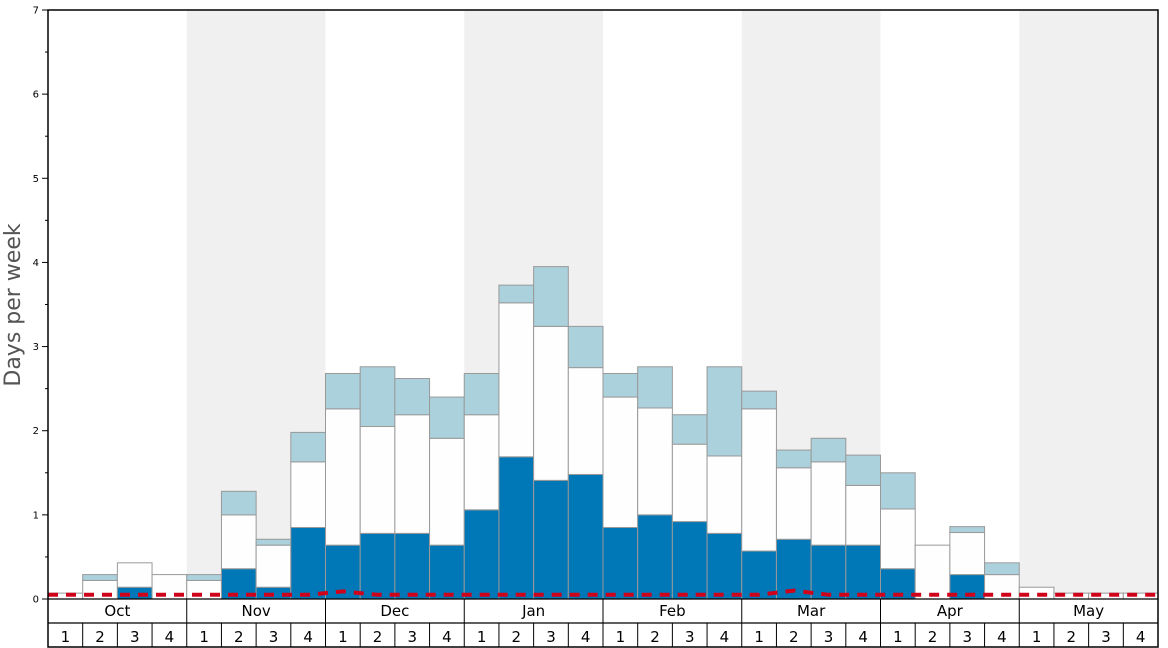  Describe the element at coordinates (134, 575) in the screenshot. I see `bar-white-w3` at that location.